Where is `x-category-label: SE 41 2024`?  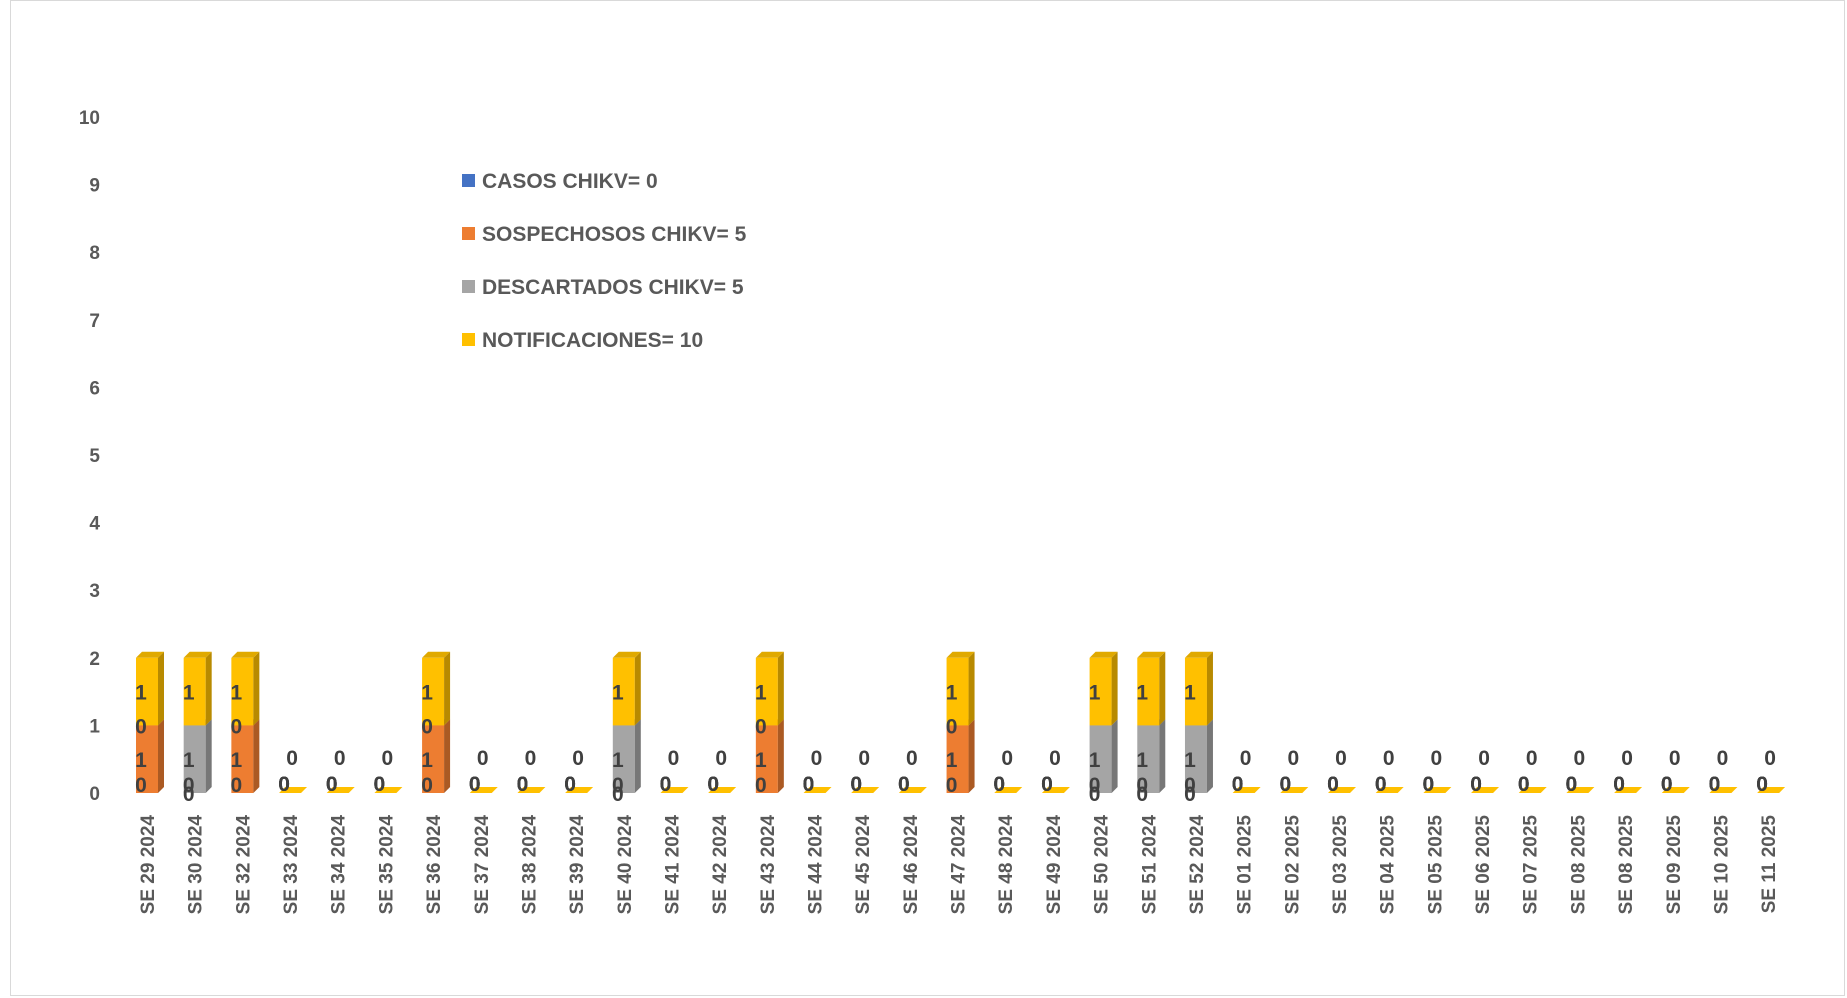
x-category-label: SE 41 2024 is located at coordinates (672, 865).